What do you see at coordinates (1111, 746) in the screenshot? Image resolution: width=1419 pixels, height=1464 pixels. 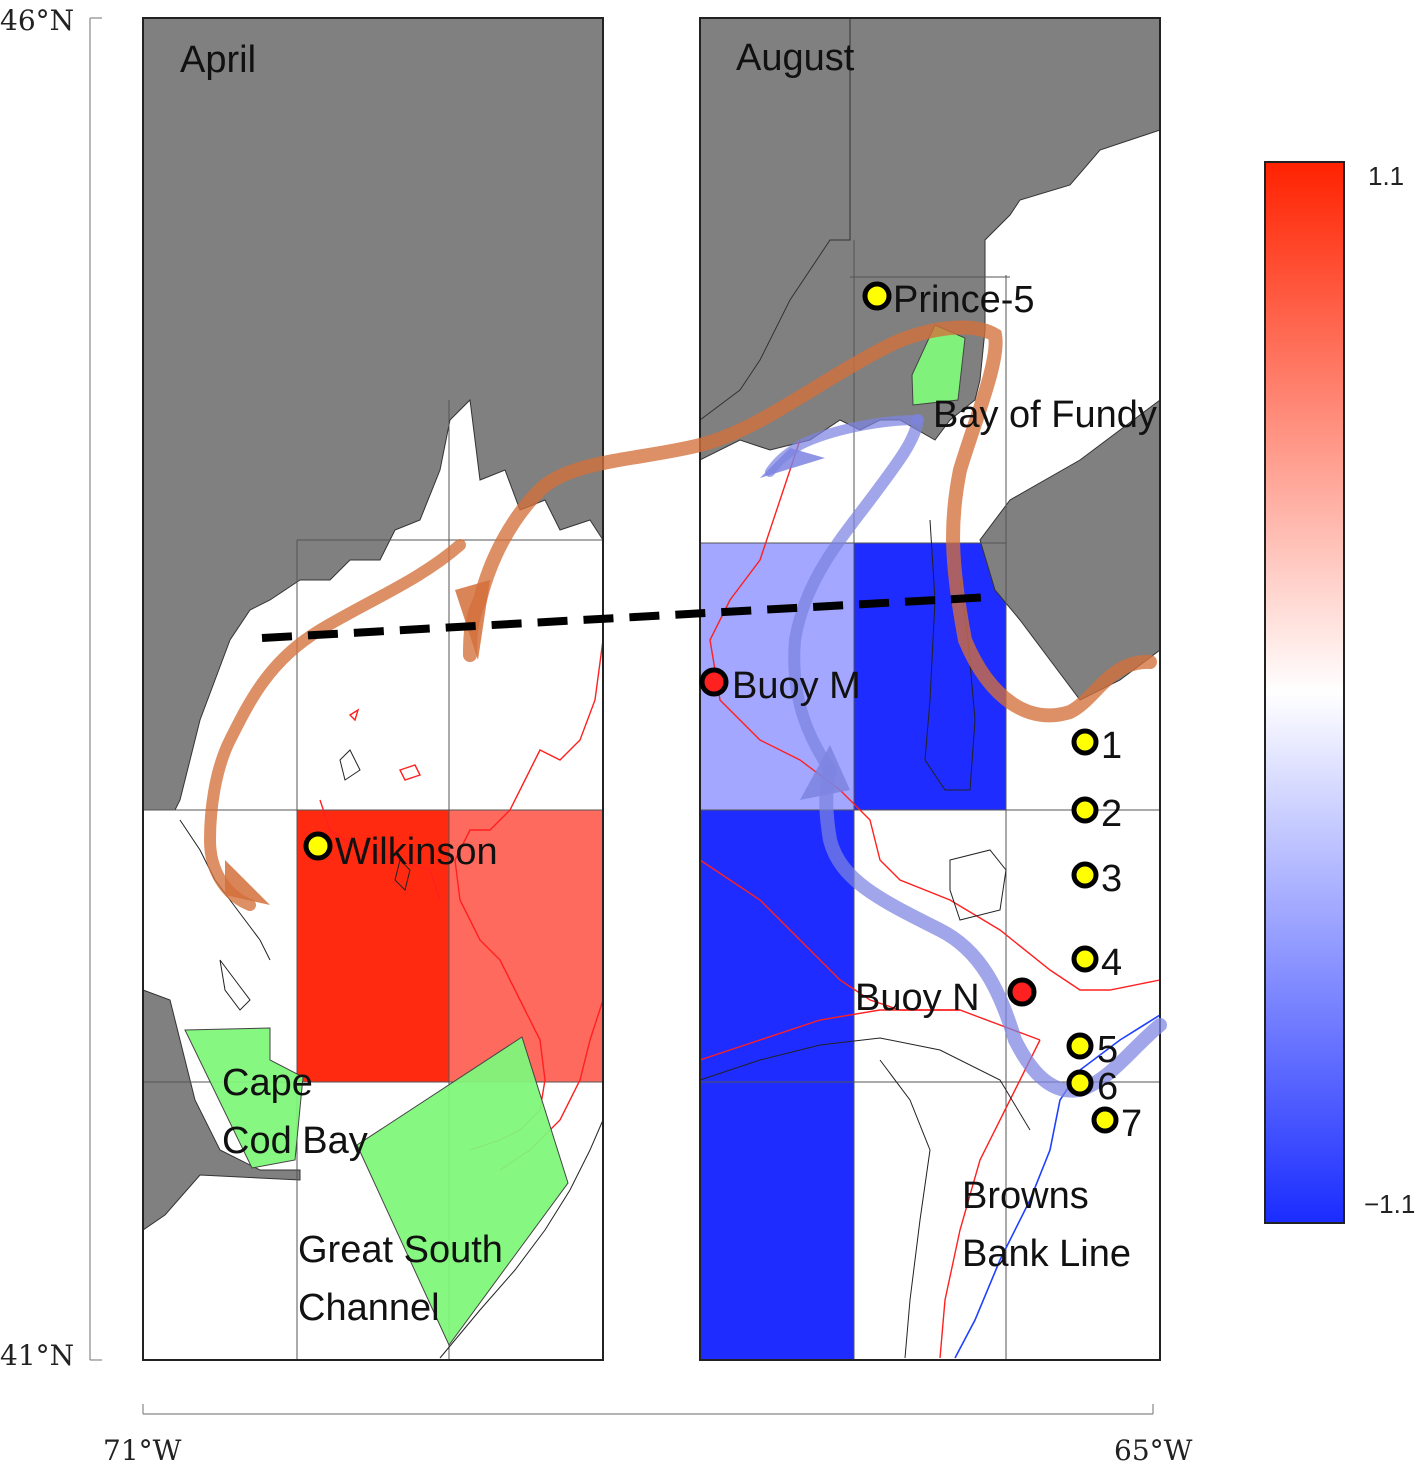 I see `bbl-label-1: 1` at bounding box center [1111, 746].